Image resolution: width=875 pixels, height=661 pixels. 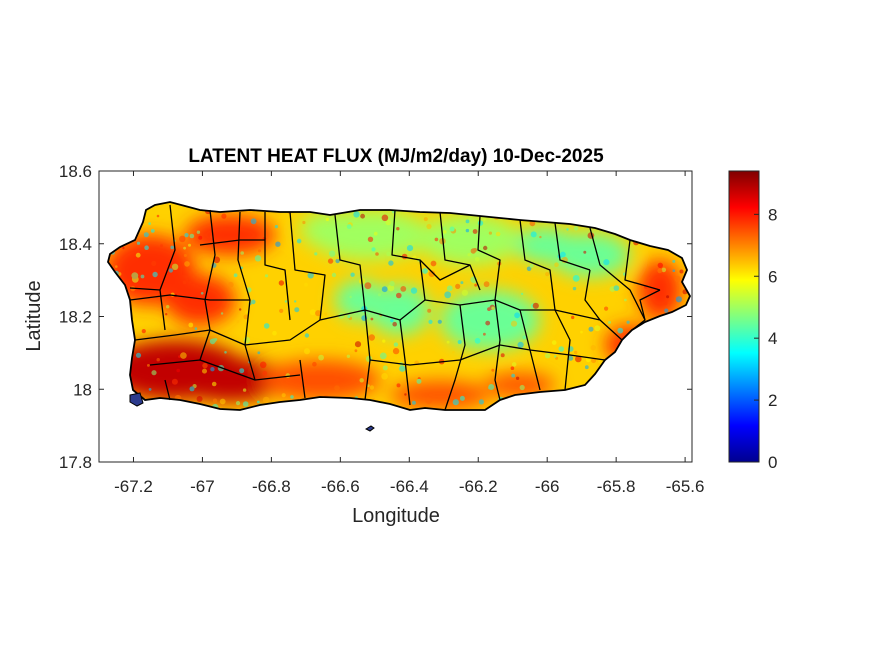 I want to click on colorbar-tick-label: 4, so click(x=772, y=338).